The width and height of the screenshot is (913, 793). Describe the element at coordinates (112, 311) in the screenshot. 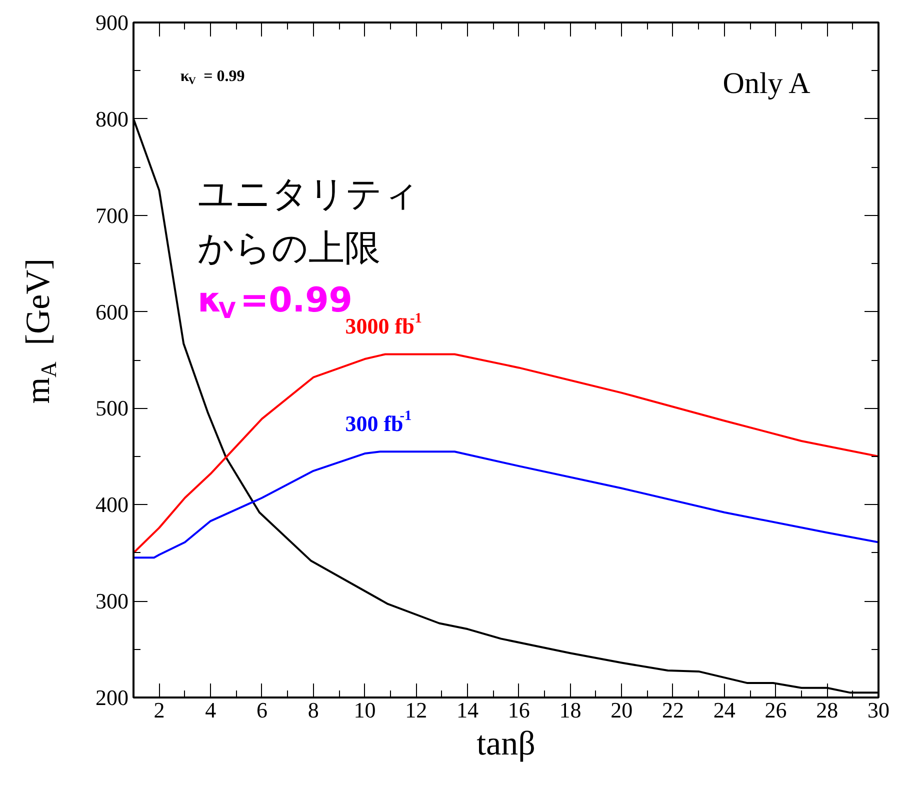

I see `y-tick-label: 600` at that location.